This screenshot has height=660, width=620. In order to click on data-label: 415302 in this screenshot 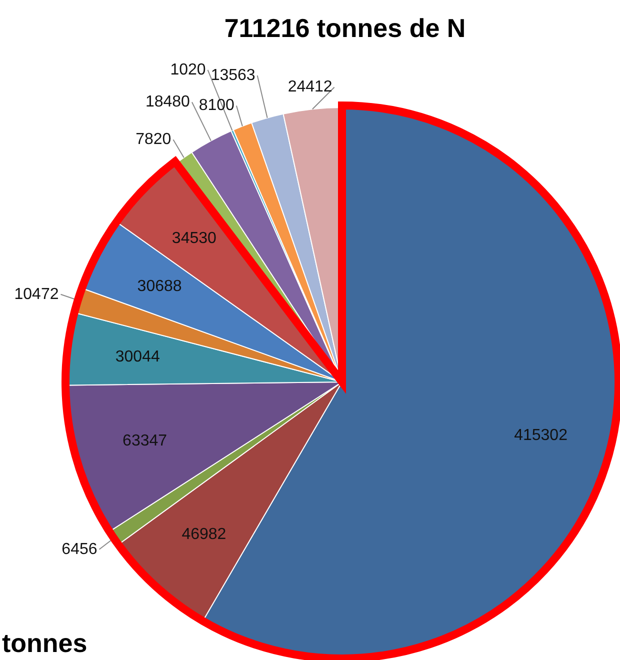, I will do `click(541, 435)`.